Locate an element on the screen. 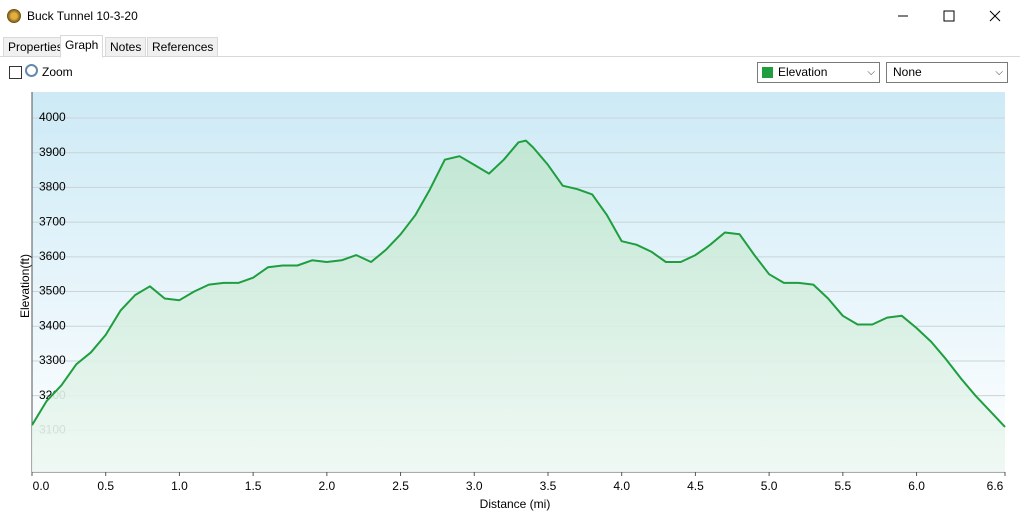 The height and width of the screenshot is (522, 1020). x-tick-label: 2.5 is located at coordinates (400, 486).